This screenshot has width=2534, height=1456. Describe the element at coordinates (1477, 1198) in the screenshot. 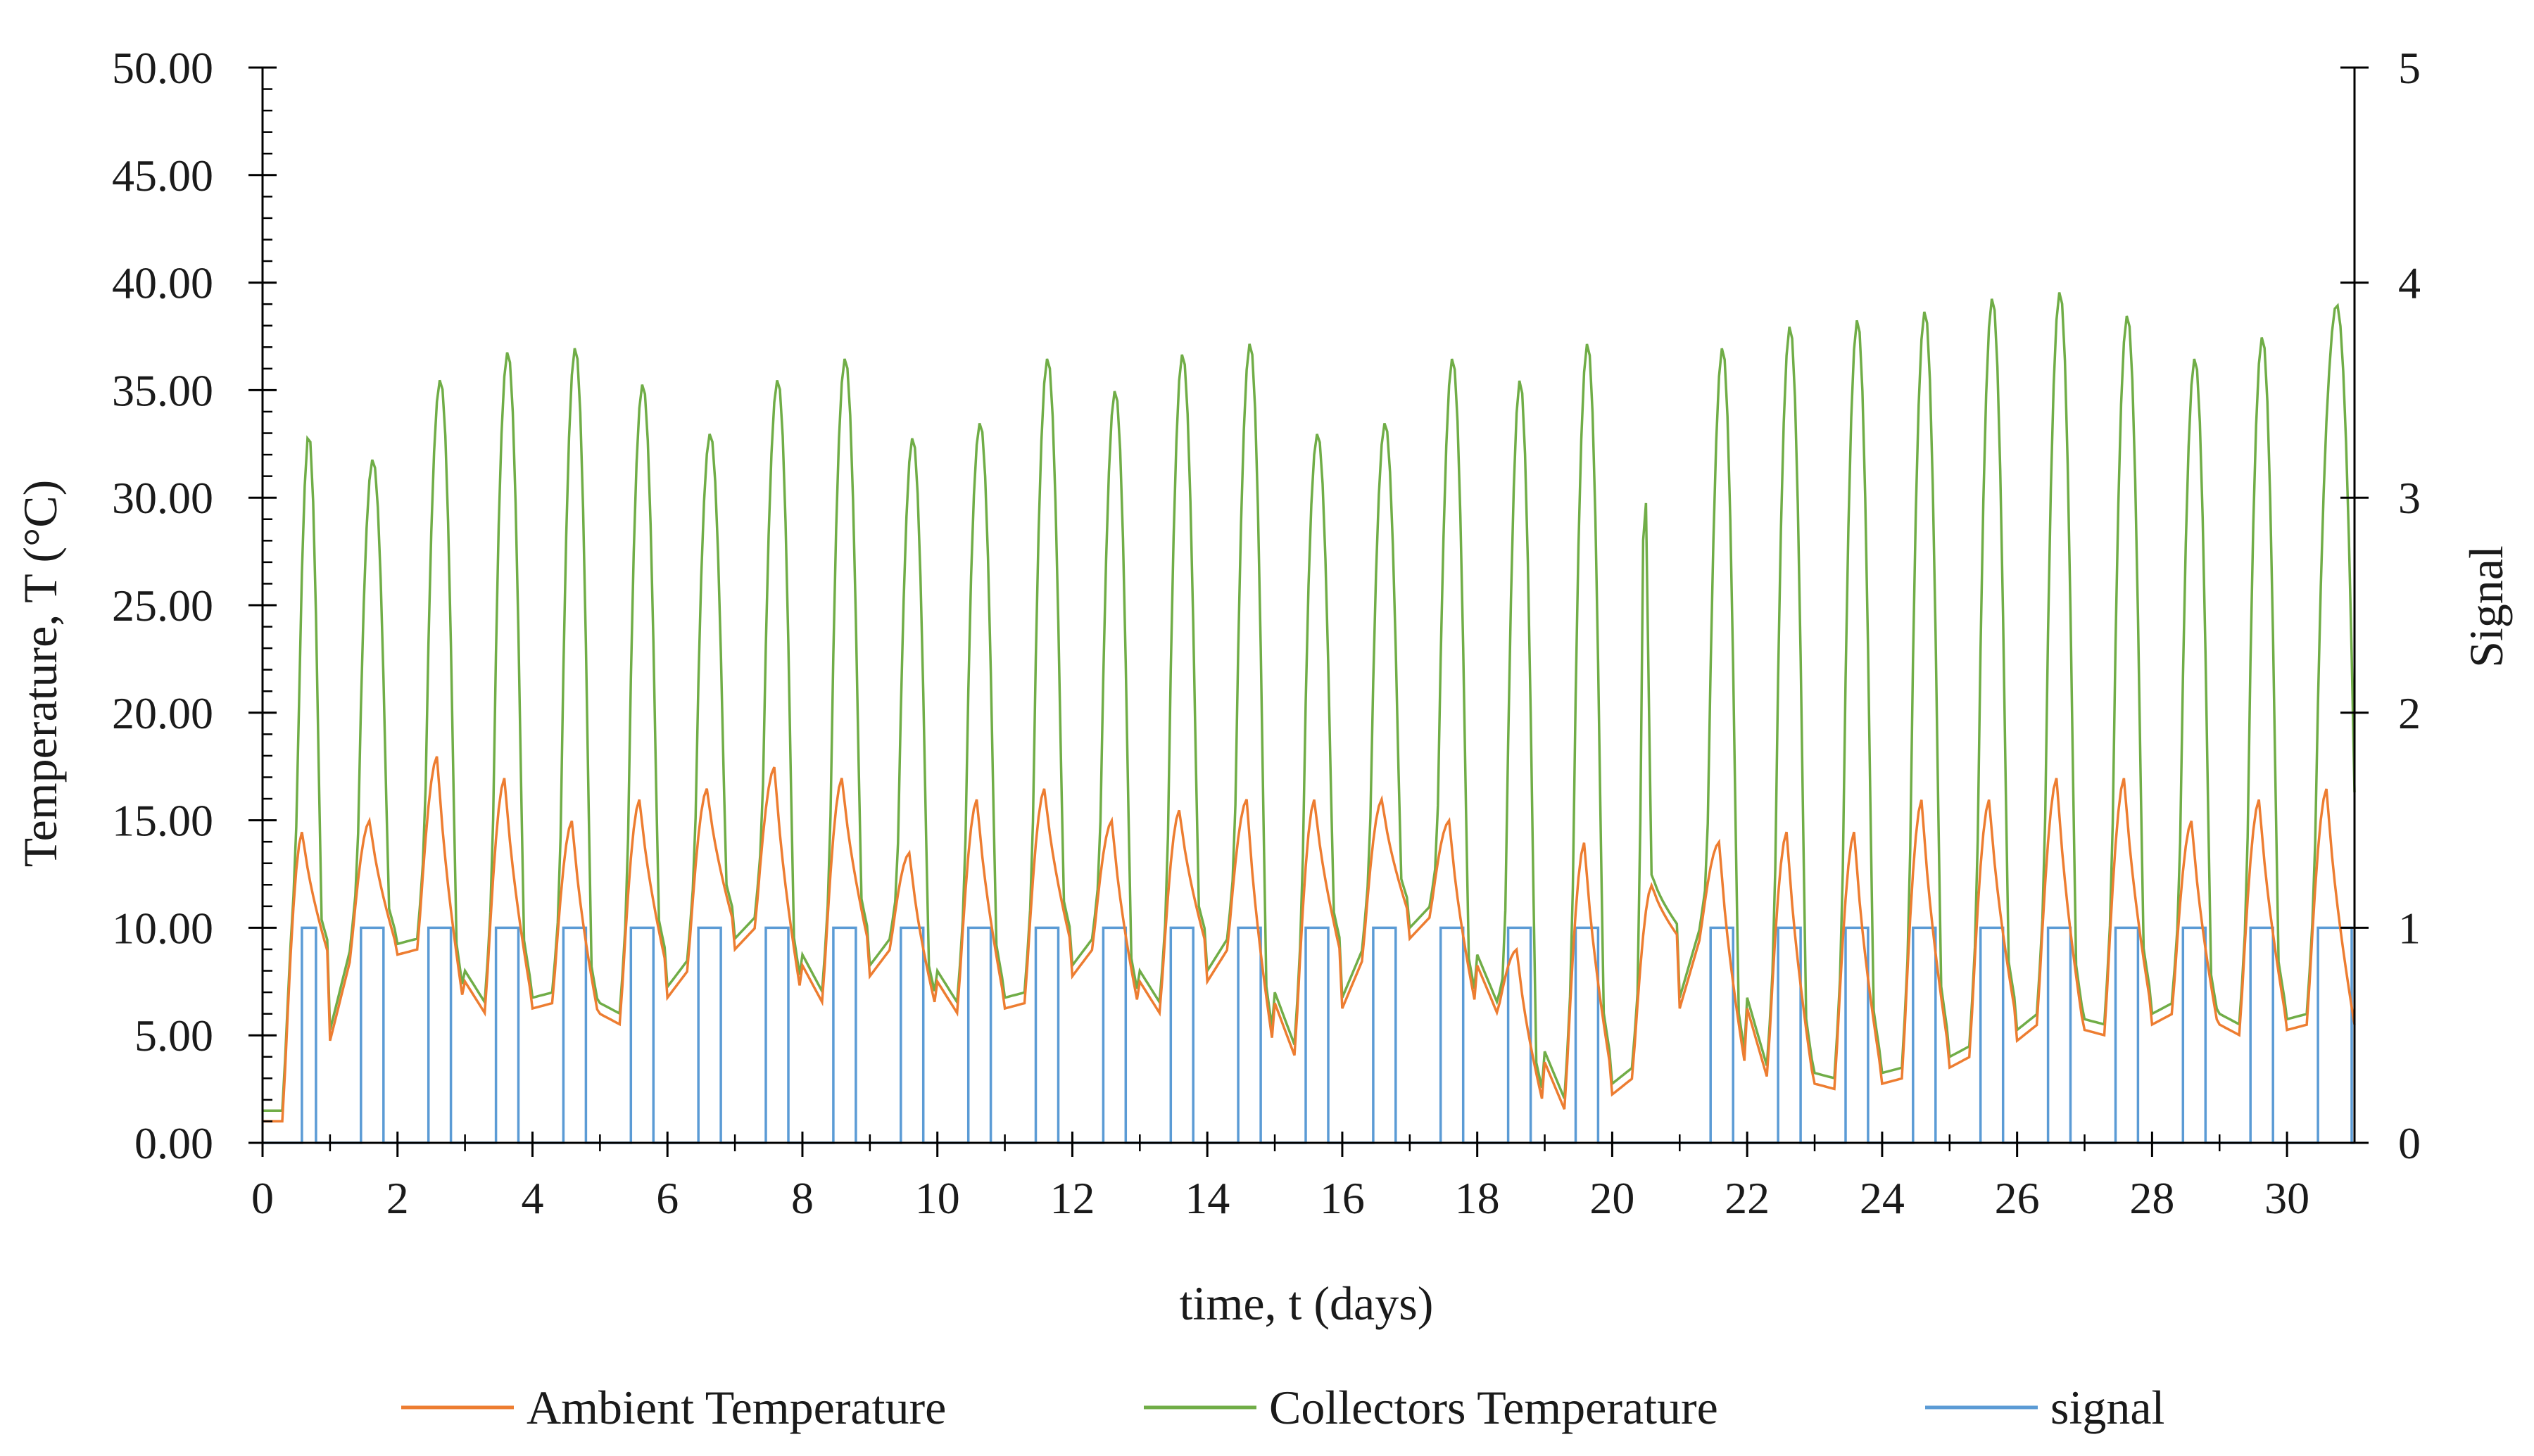

I see `x-tick-label: 18` at that location.